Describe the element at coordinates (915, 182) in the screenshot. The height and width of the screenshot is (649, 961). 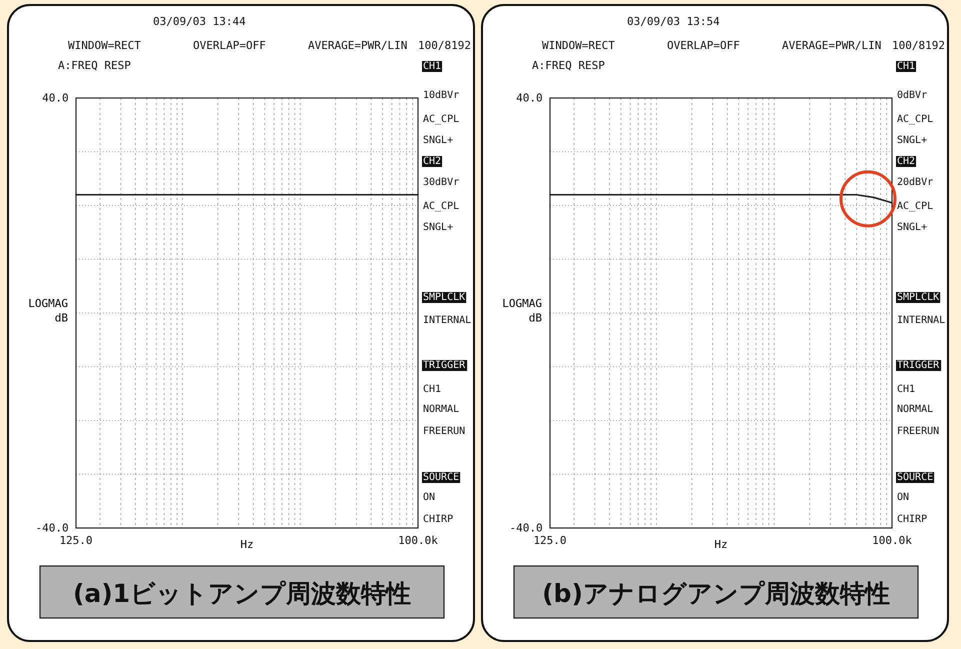
I see `text: 20dBVr` at that location.